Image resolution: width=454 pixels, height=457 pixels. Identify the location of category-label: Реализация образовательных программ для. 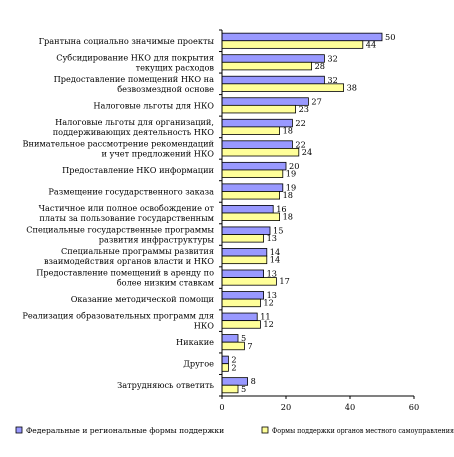
(118, 316).